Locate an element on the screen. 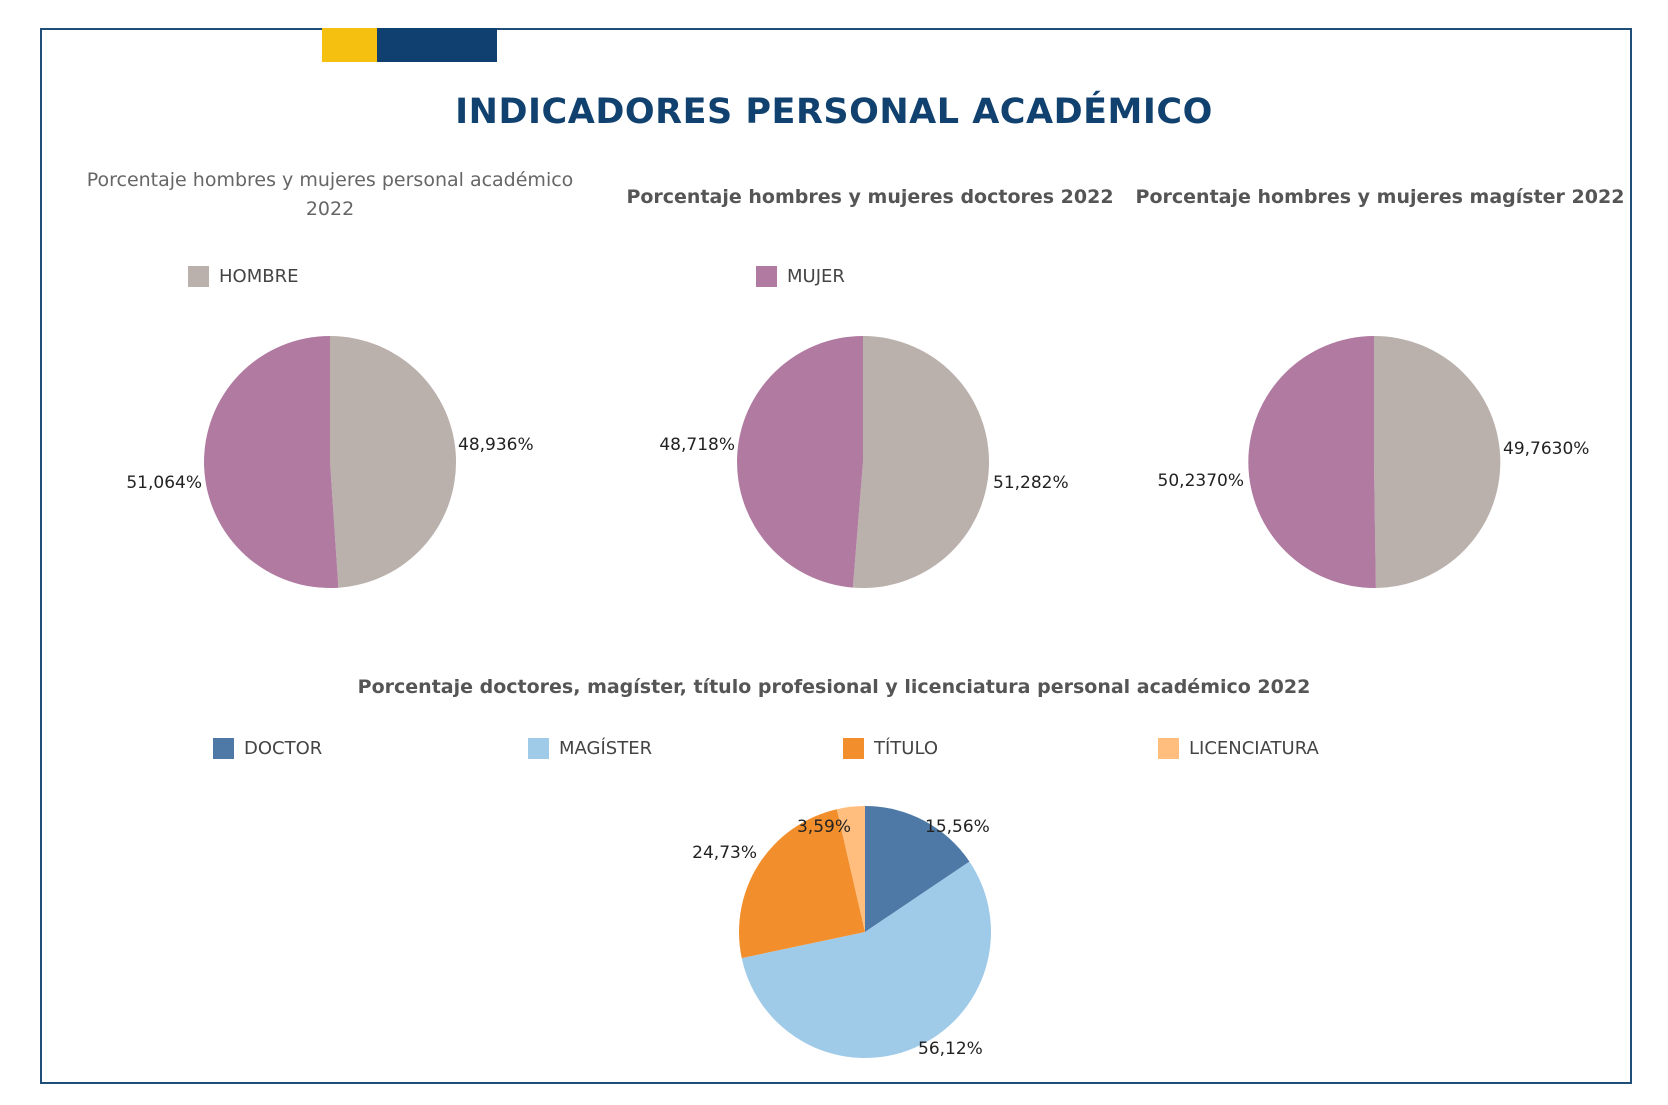  chart-4-legend-item-licenciatura: LICENCIATURA is located at coordinates (1238, 748).